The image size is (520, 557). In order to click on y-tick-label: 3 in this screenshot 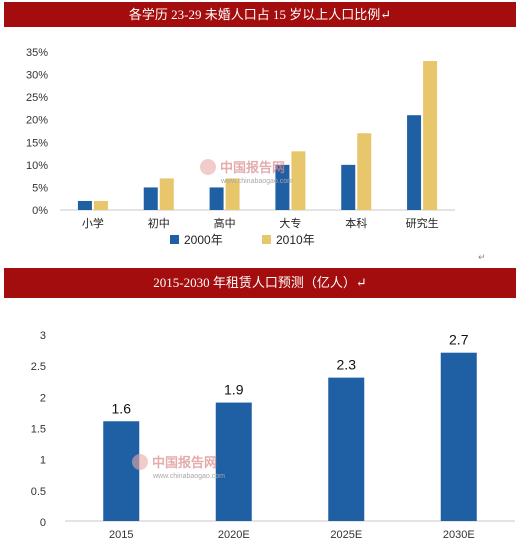, I will do `click(43, 336)`.